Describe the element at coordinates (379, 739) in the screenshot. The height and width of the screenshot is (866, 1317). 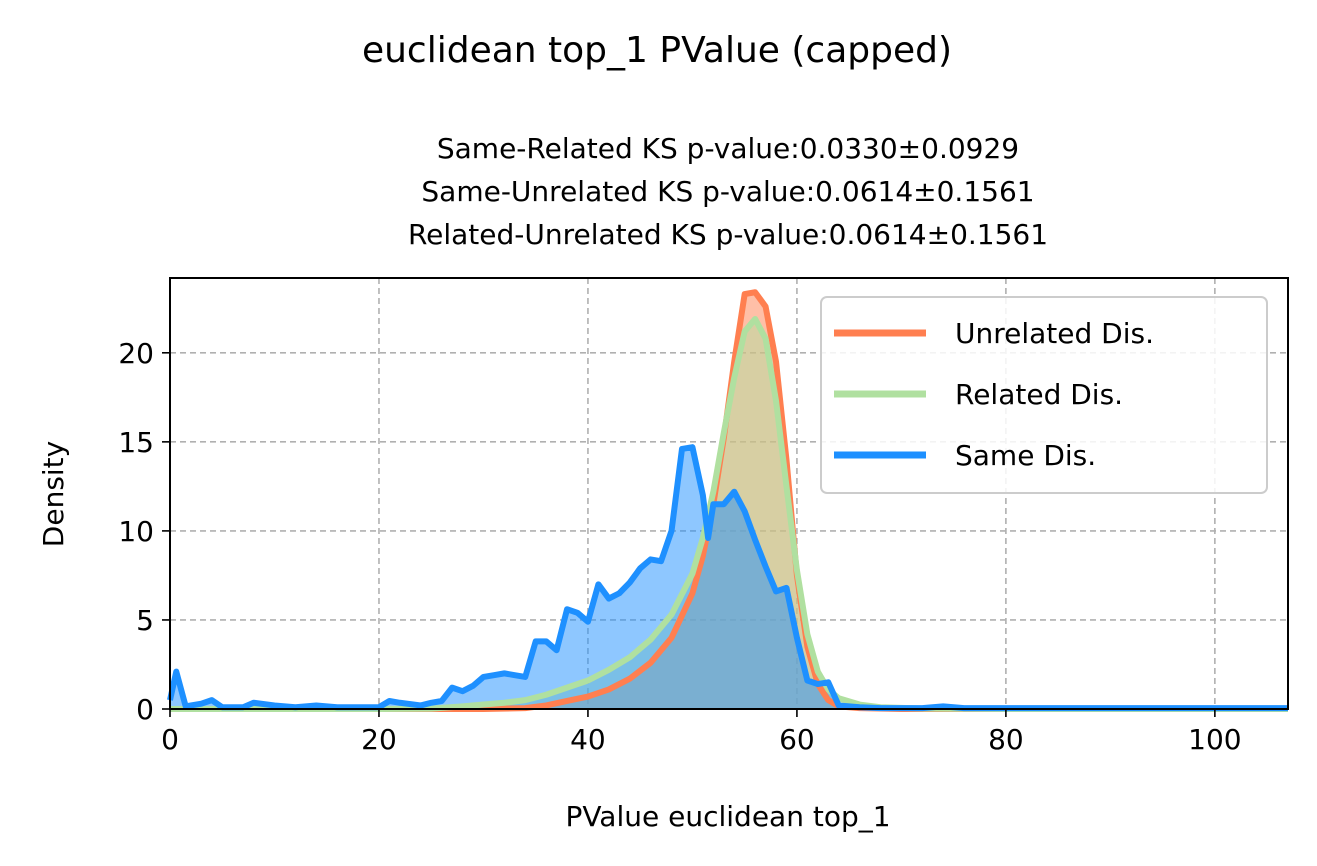
I see `x-tick-label: 20` at that location.